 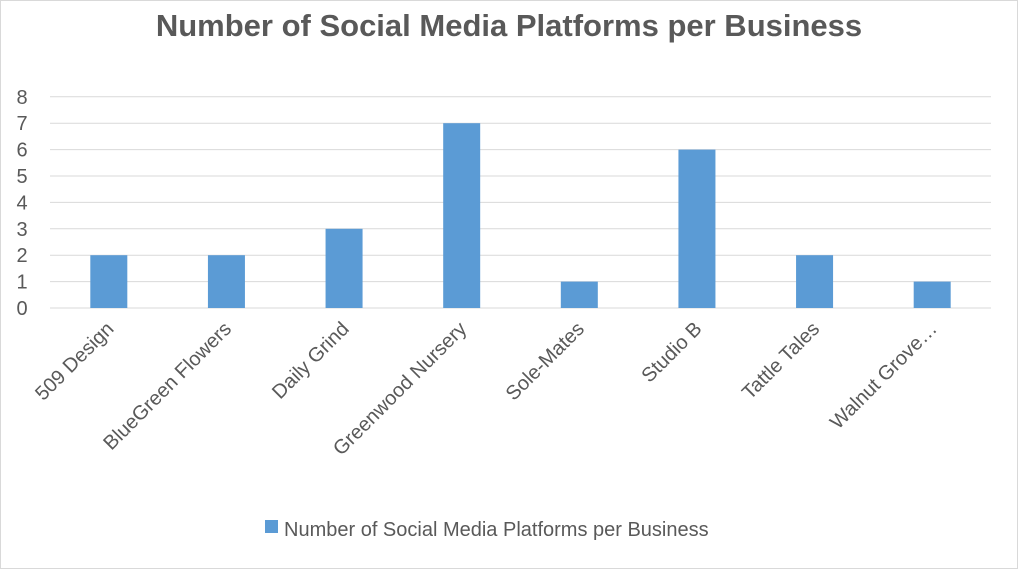 I want to click on y-tick-label: 1, so click(x=21, y=283).